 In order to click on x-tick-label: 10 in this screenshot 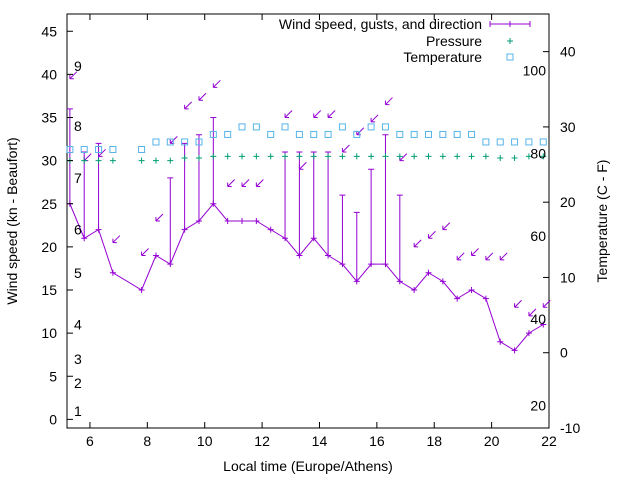, I will do `click(205, 441)`.